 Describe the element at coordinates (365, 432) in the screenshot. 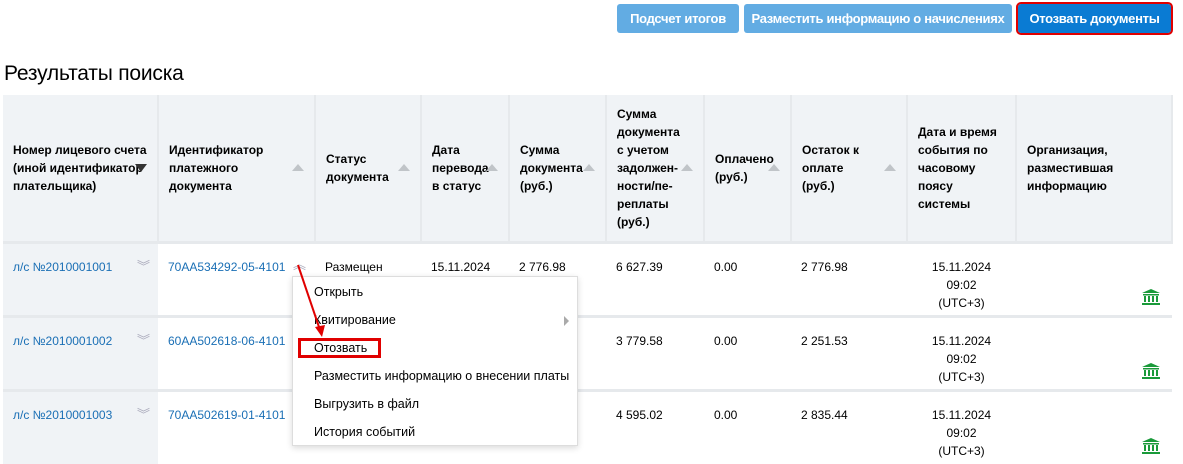

I see `menu-label: История событий` at that location.